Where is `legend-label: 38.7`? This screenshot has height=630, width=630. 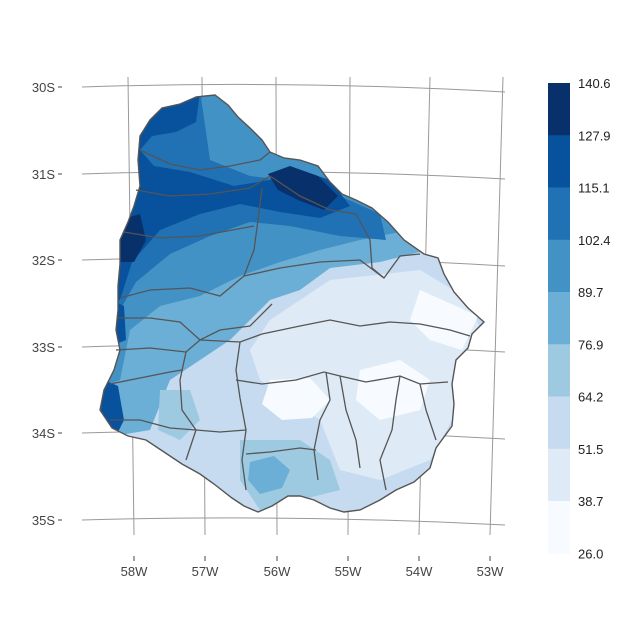
legend-label: 38.7 is located at coordinates (590, 501).